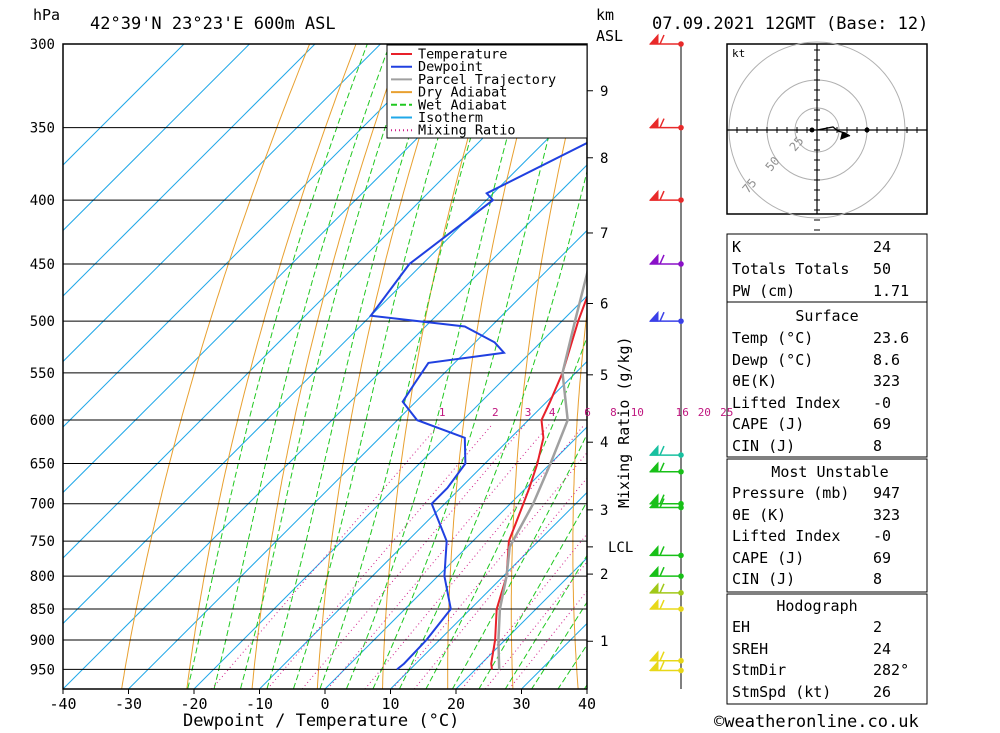 The width and height of the screenshot is (1000, 733). Describe the element at coordinates (682, 412) in the screenshot. I see `mixing-ratio-label: 16` at that location.